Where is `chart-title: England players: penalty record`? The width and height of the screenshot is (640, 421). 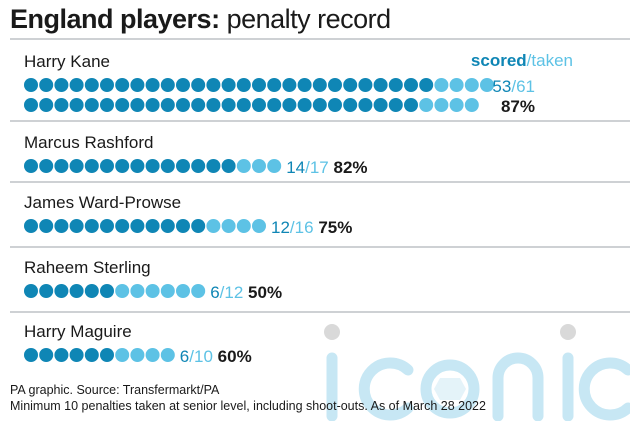 chart-title: England players: penalty record is located at coordinates (200, 19).